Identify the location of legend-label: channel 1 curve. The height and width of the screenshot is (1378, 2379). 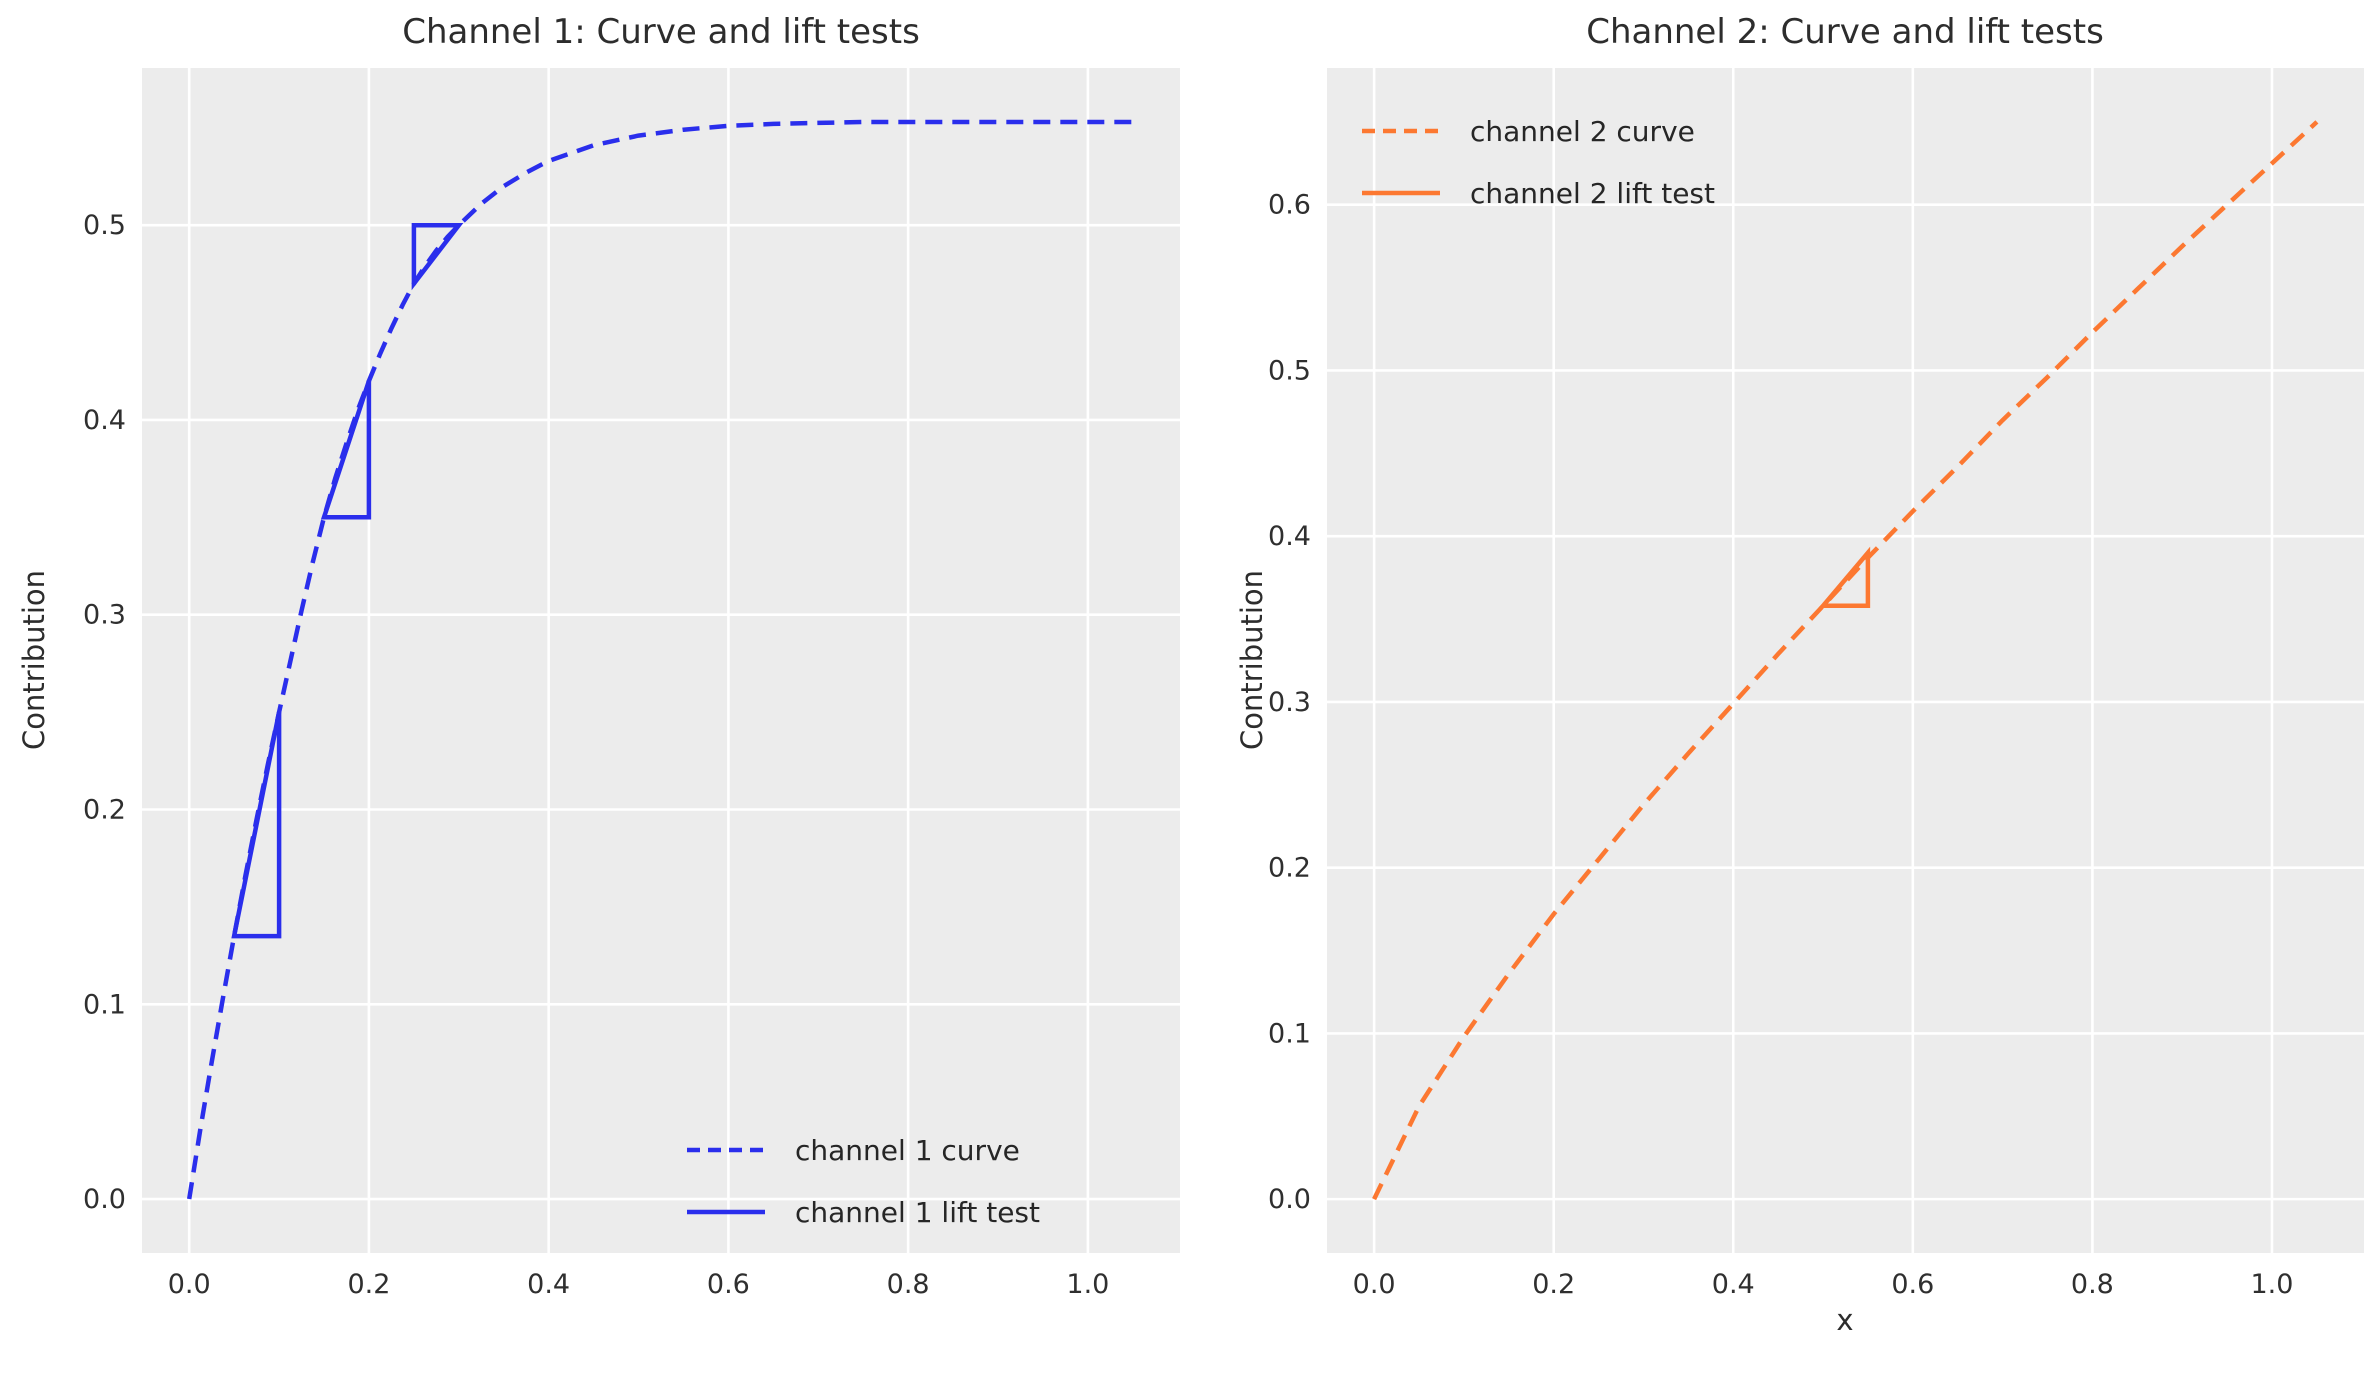
(907, 1150).